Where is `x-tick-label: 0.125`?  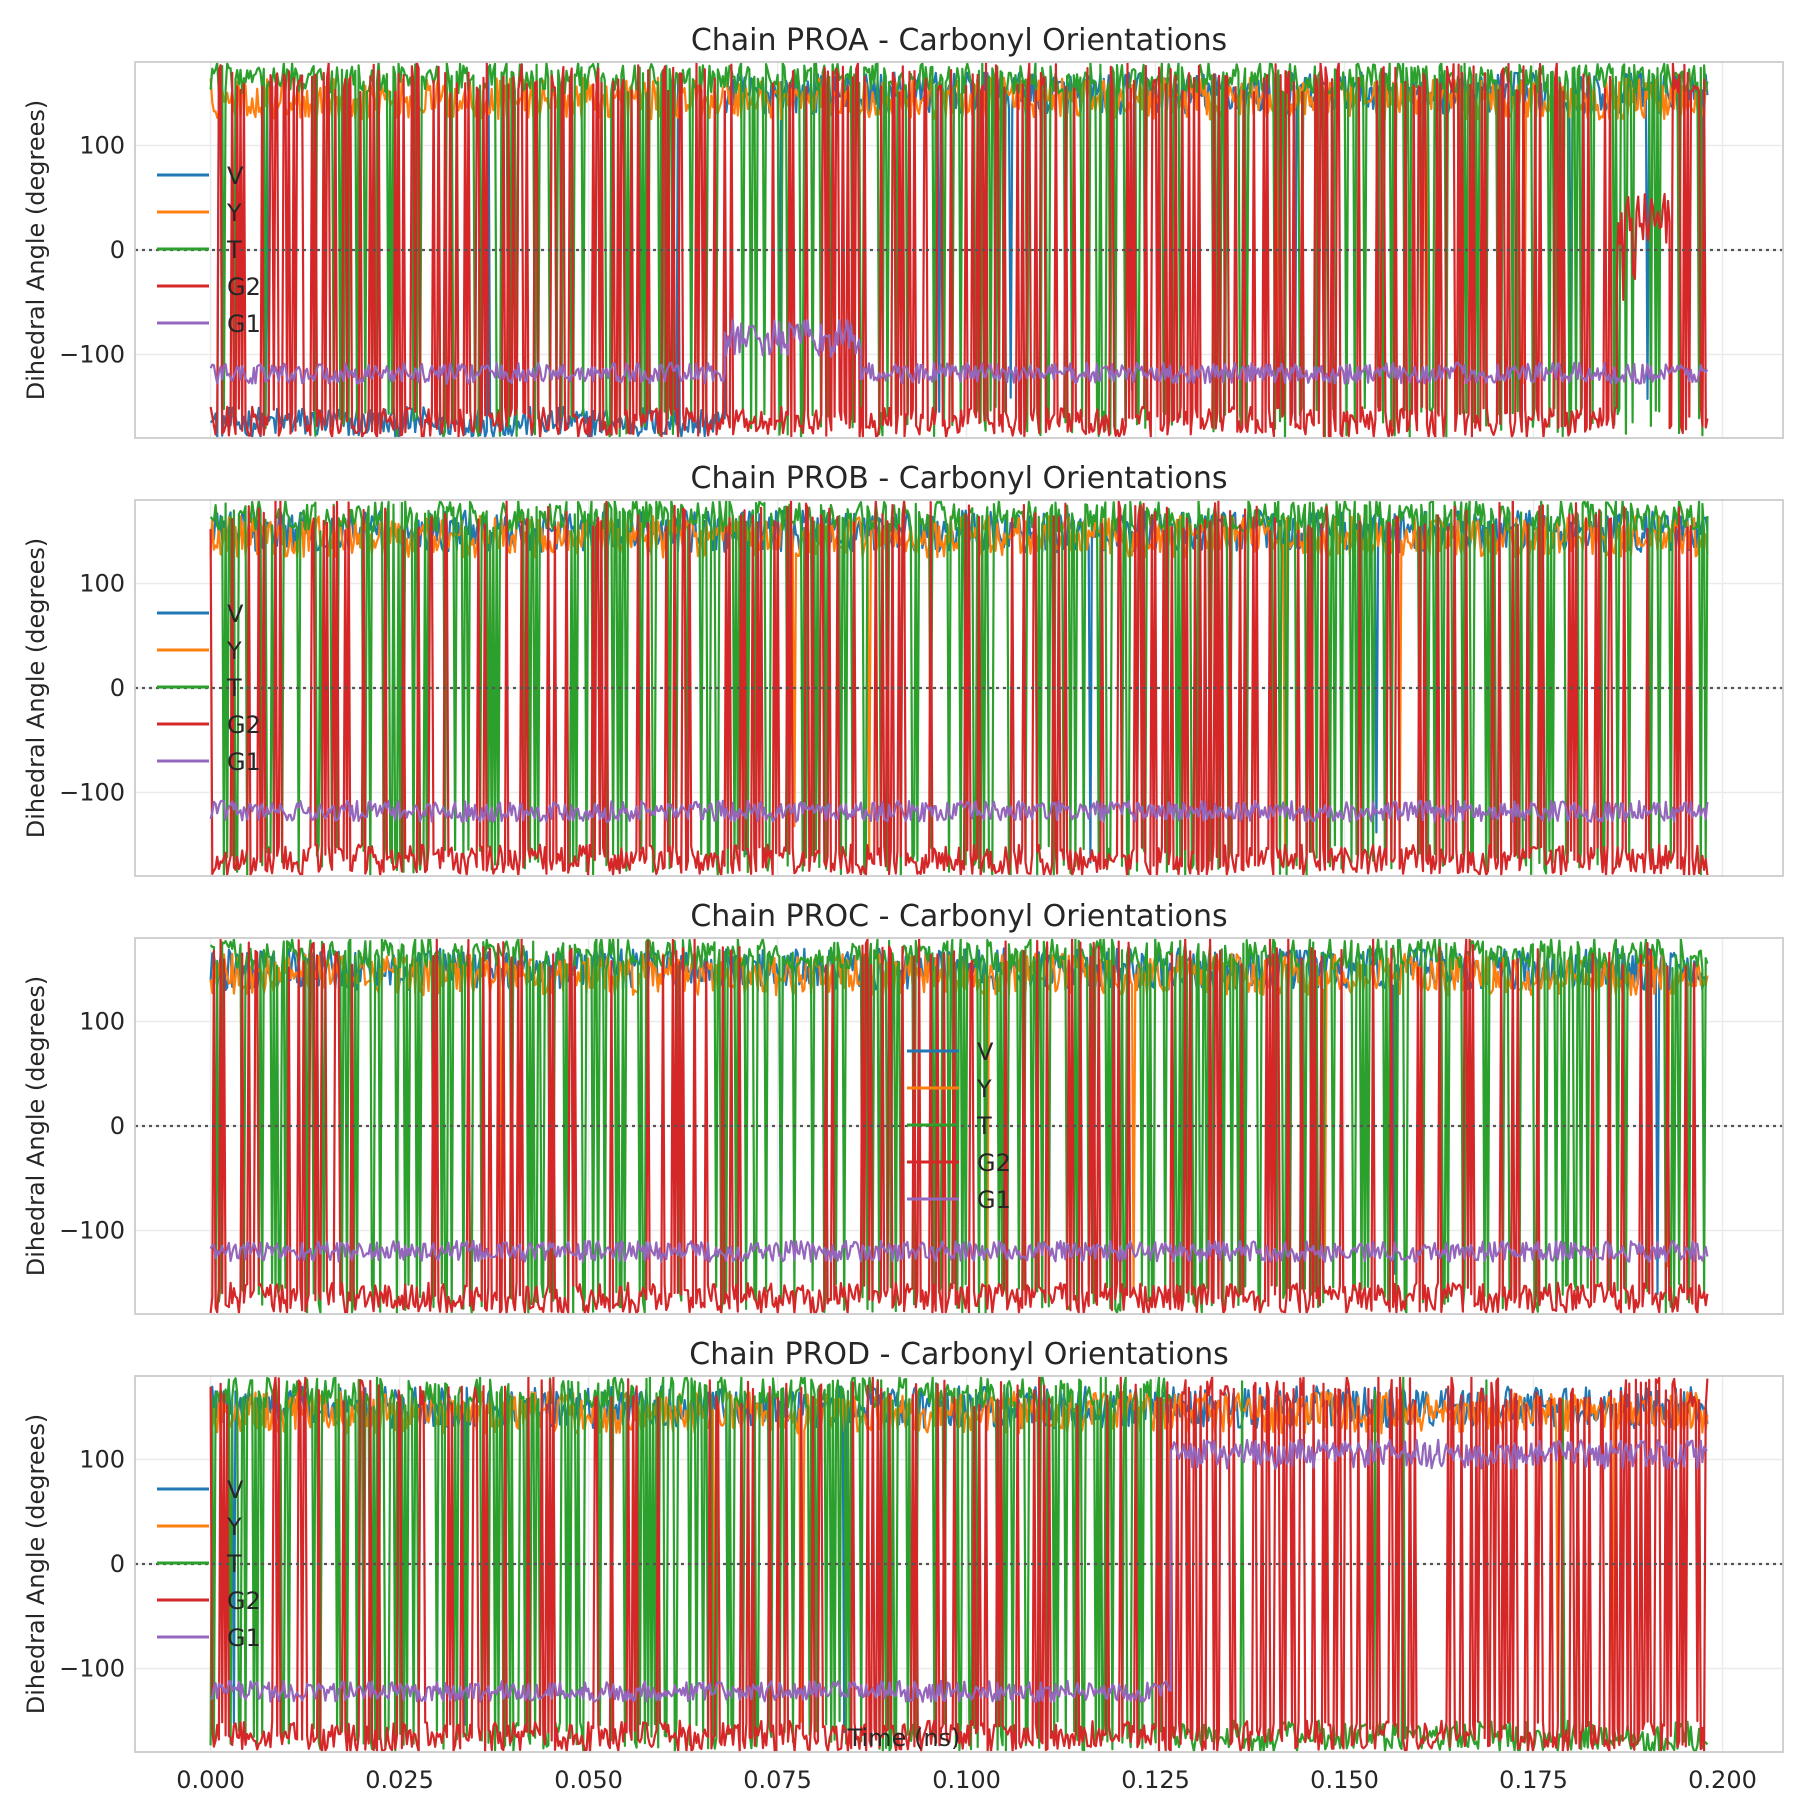
x-tick-label: 0.125 is located at coordinates (1155, 1780).